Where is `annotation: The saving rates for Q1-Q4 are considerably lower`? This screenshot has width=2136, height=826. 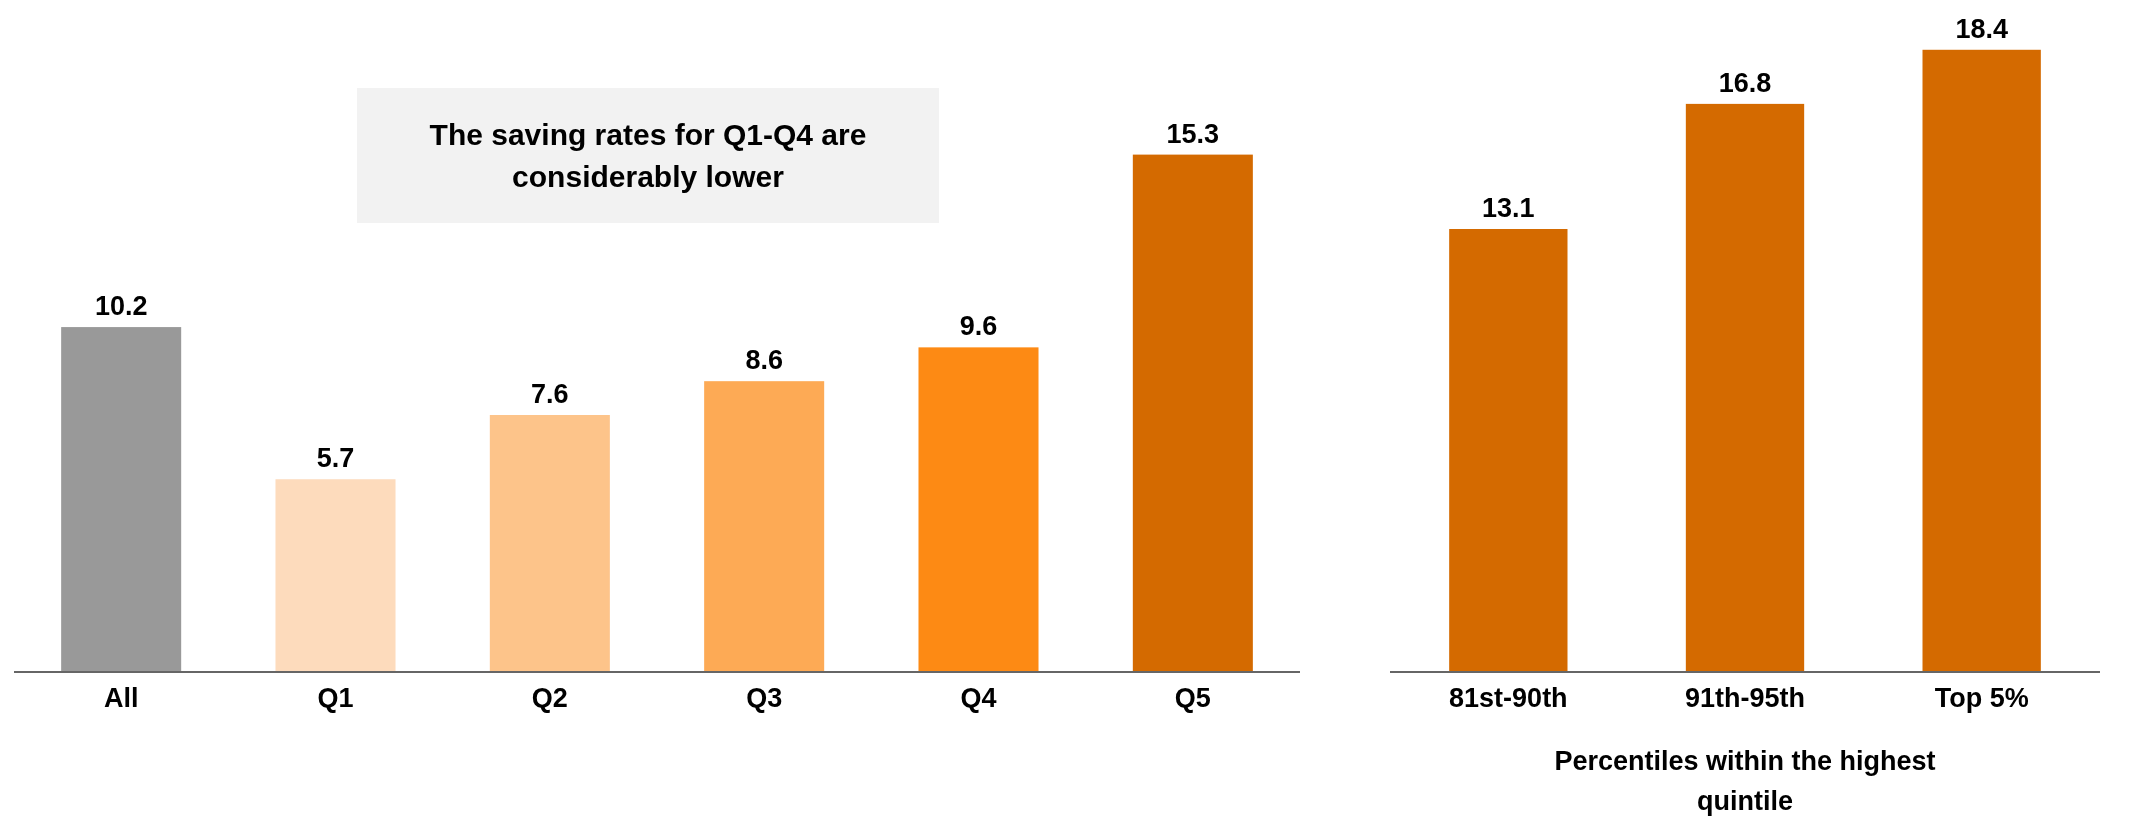
annotation: The saving rates for Q1-Q4 are considerably lower is located at coordinates (648, 155).